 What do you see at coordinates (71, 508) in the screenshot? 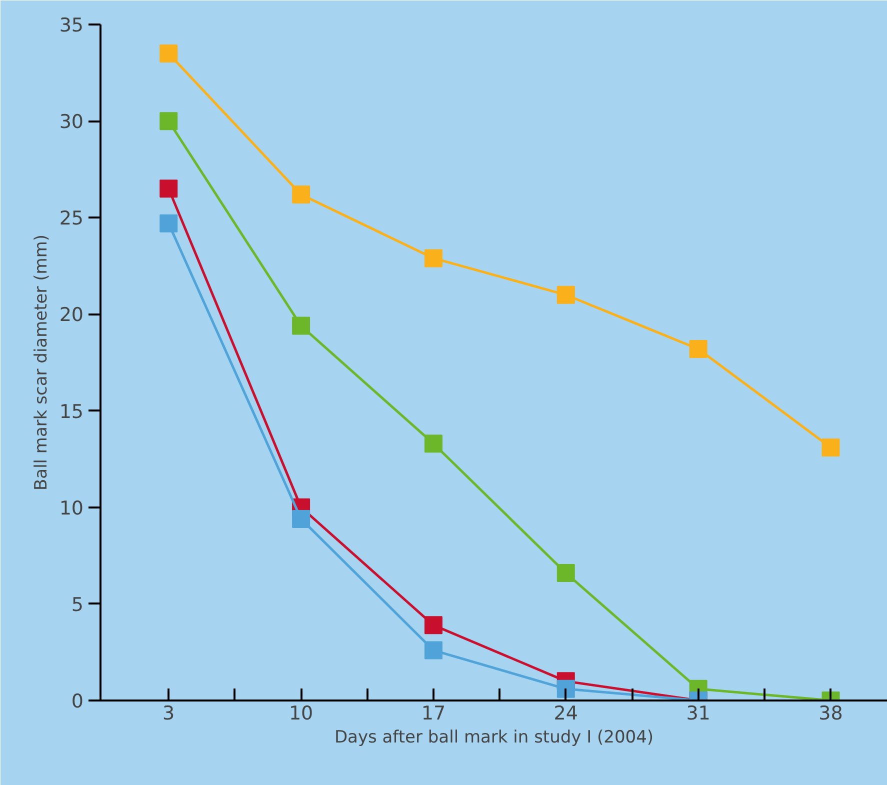
I see `y-tick-label: 10` at bounding box center [71, 508].